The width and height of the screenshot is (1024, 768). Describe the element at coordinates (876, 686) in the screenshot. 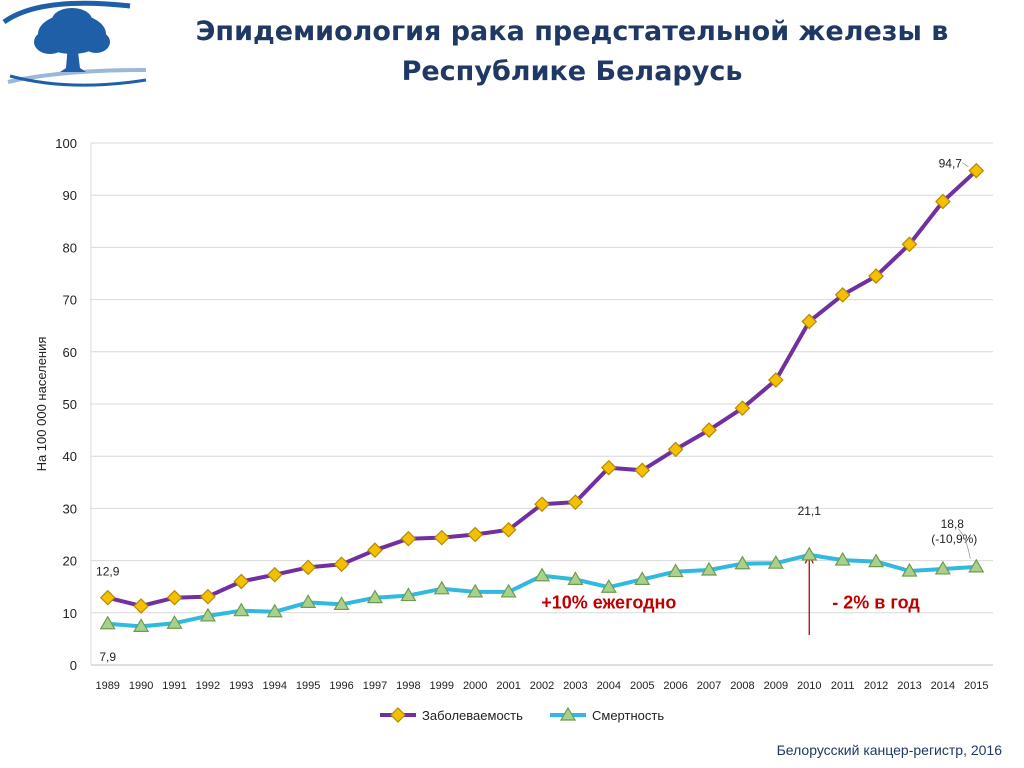

I see `x-tick-label: 2012` at that location.